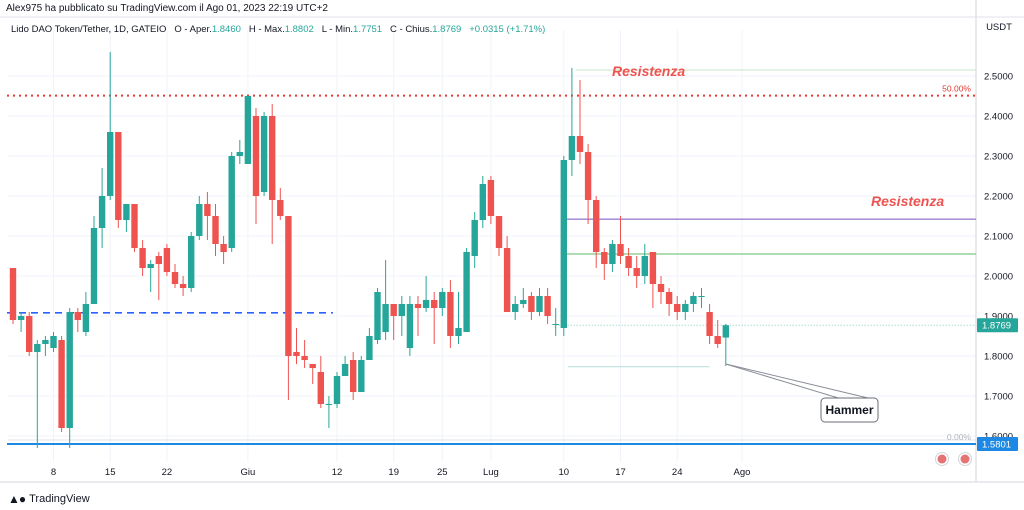  Describe the element at coordinates (299, 29) in the screenshot. I see `legend-high: 1.8802` at that location.